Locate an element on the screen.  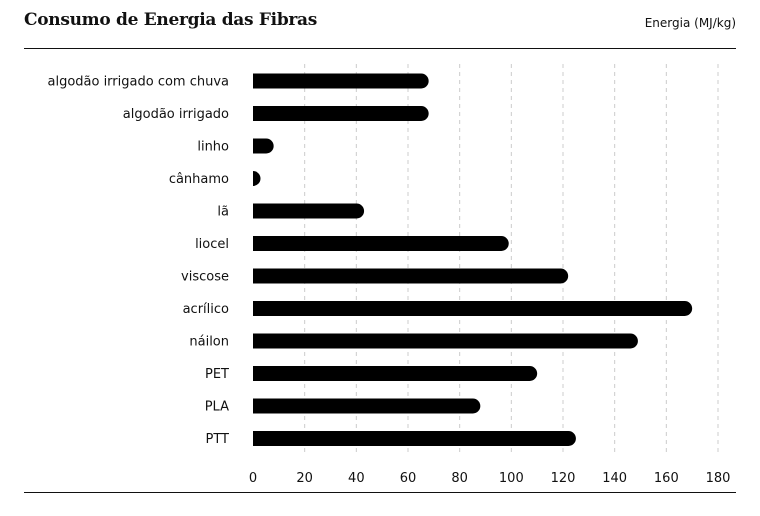
x-tick-label-5: 100 is located at coordinates (511, 478).